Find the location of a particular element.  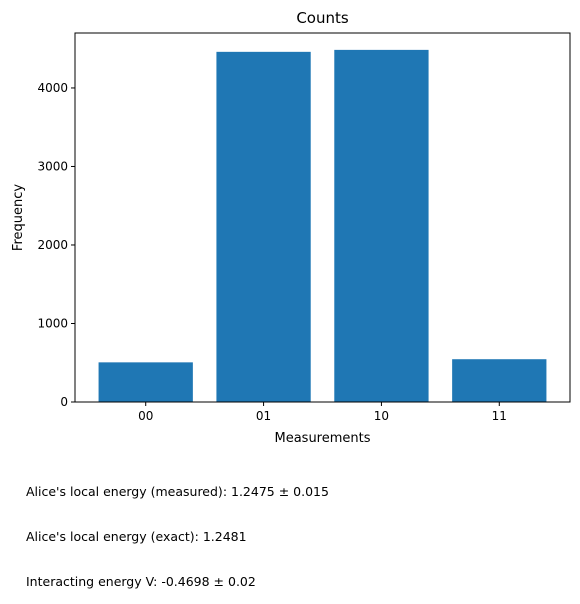

y-tick-label-1000: 1000 is located at coordinates (52, 323).